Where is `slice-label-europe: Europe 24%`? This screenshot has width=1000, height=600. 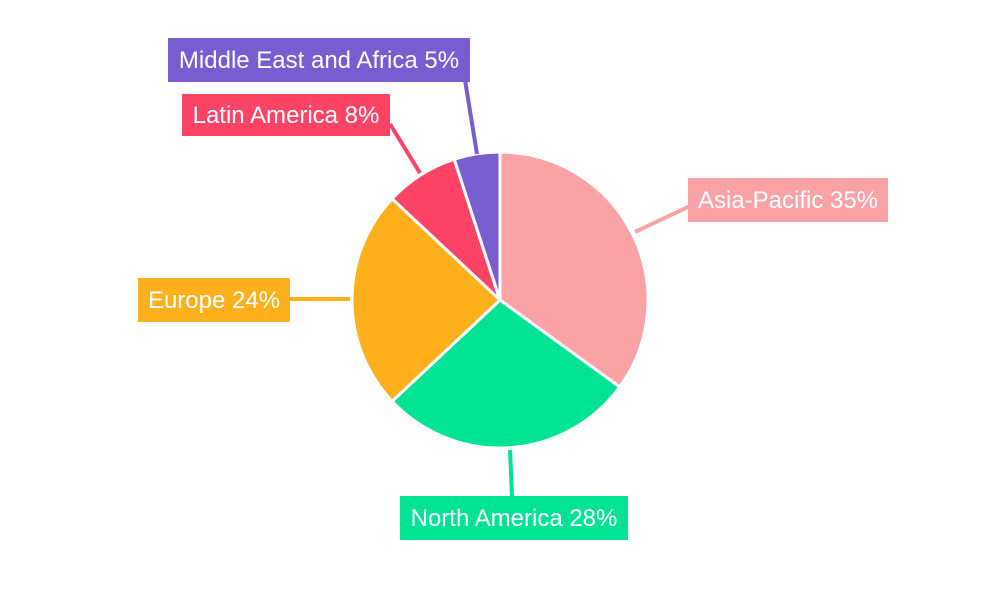 slice-label-europe: Europe 24% is located at coordinates (214, 300).